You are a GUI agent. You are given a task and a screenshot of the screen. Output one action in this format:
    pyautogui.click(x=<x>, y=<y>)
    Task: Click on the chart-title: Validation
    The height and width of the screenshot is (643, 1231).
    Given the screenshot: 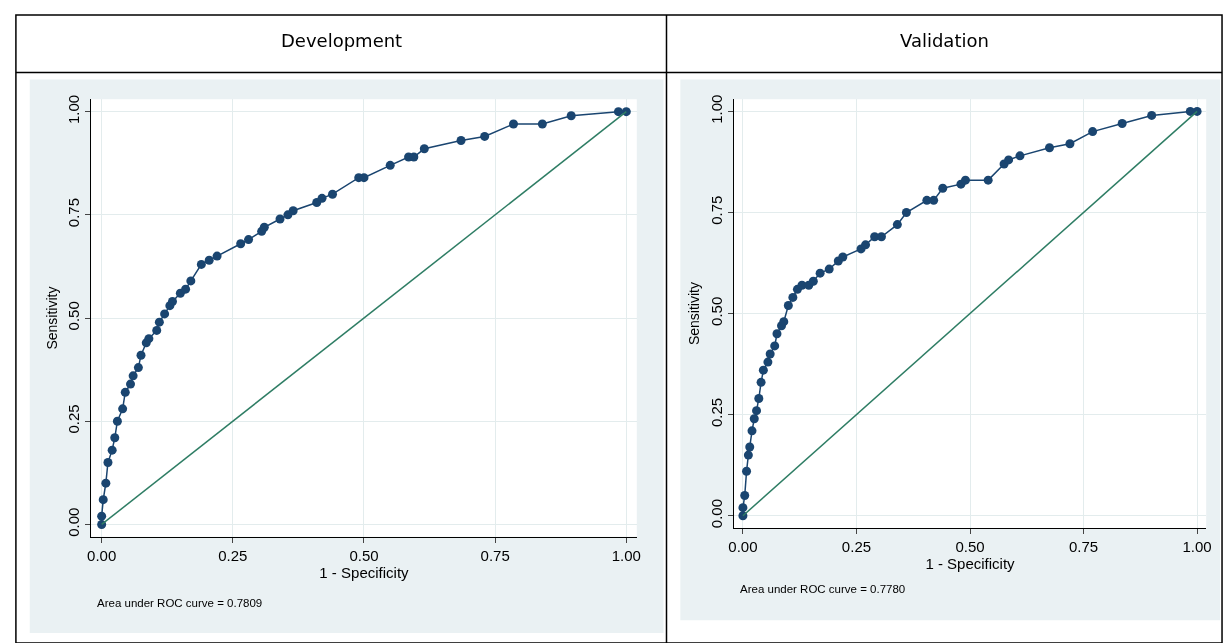 What is the action you would take?
    pyautogui.click(x=944, y=40)
    